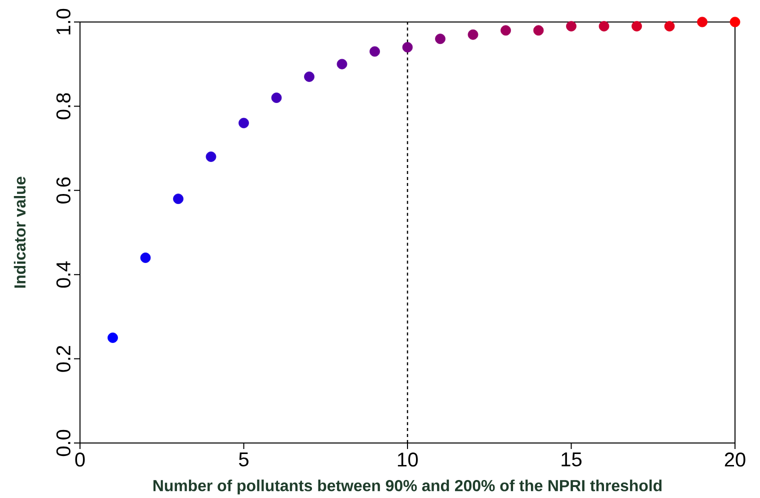  What do you see at coordinates (407, 487) in the screenshot?
I see `x-axis-title: Number of pollutants between 90% and 200% of the NPRI threshold` at bounding box center [407, 487].